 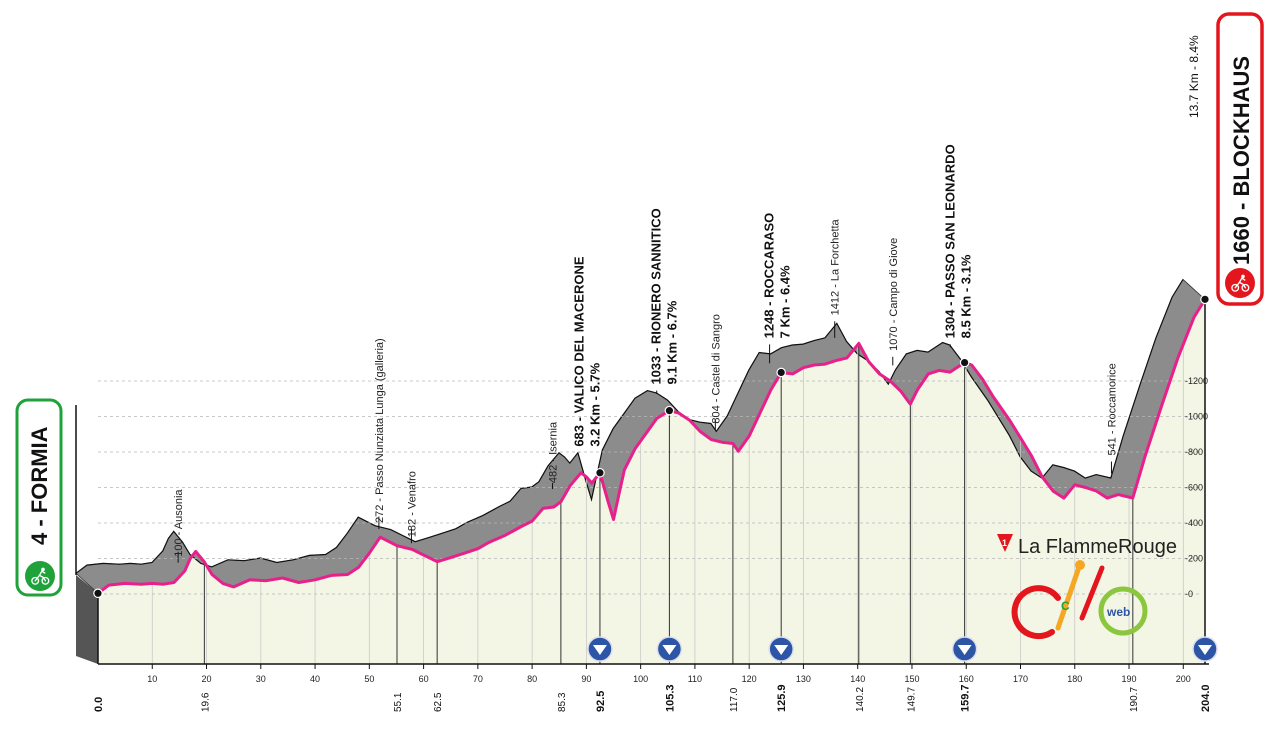 I want to click on alt-tick-label: -0, so click(x=1189, y=594).